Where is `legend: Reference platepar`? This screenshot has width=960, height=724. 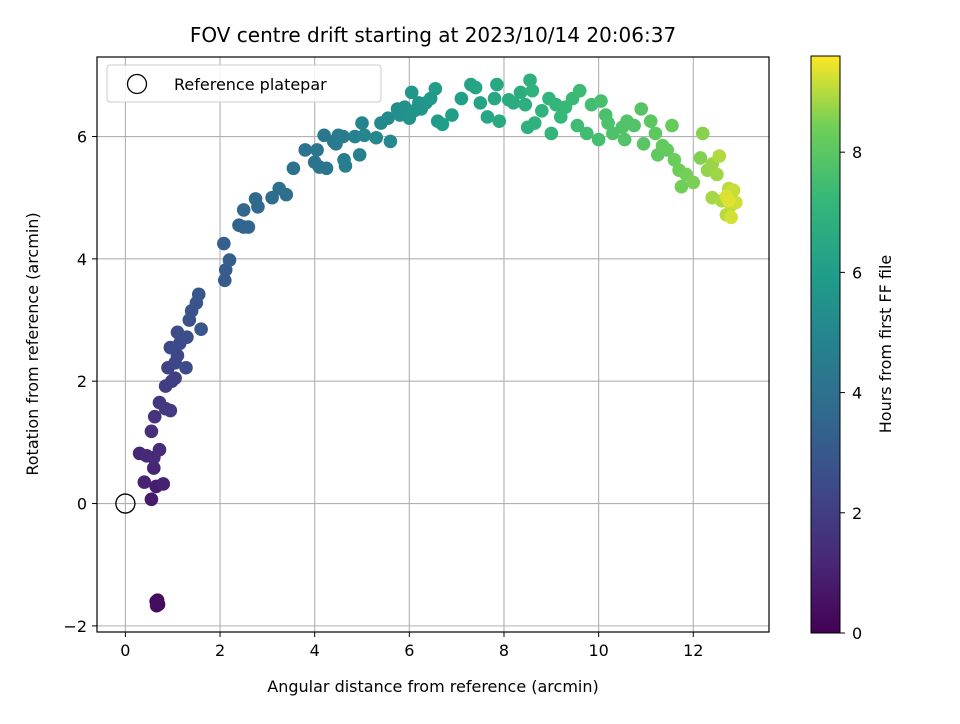
legend: Reference platepar is located at coordinates (244, 83).